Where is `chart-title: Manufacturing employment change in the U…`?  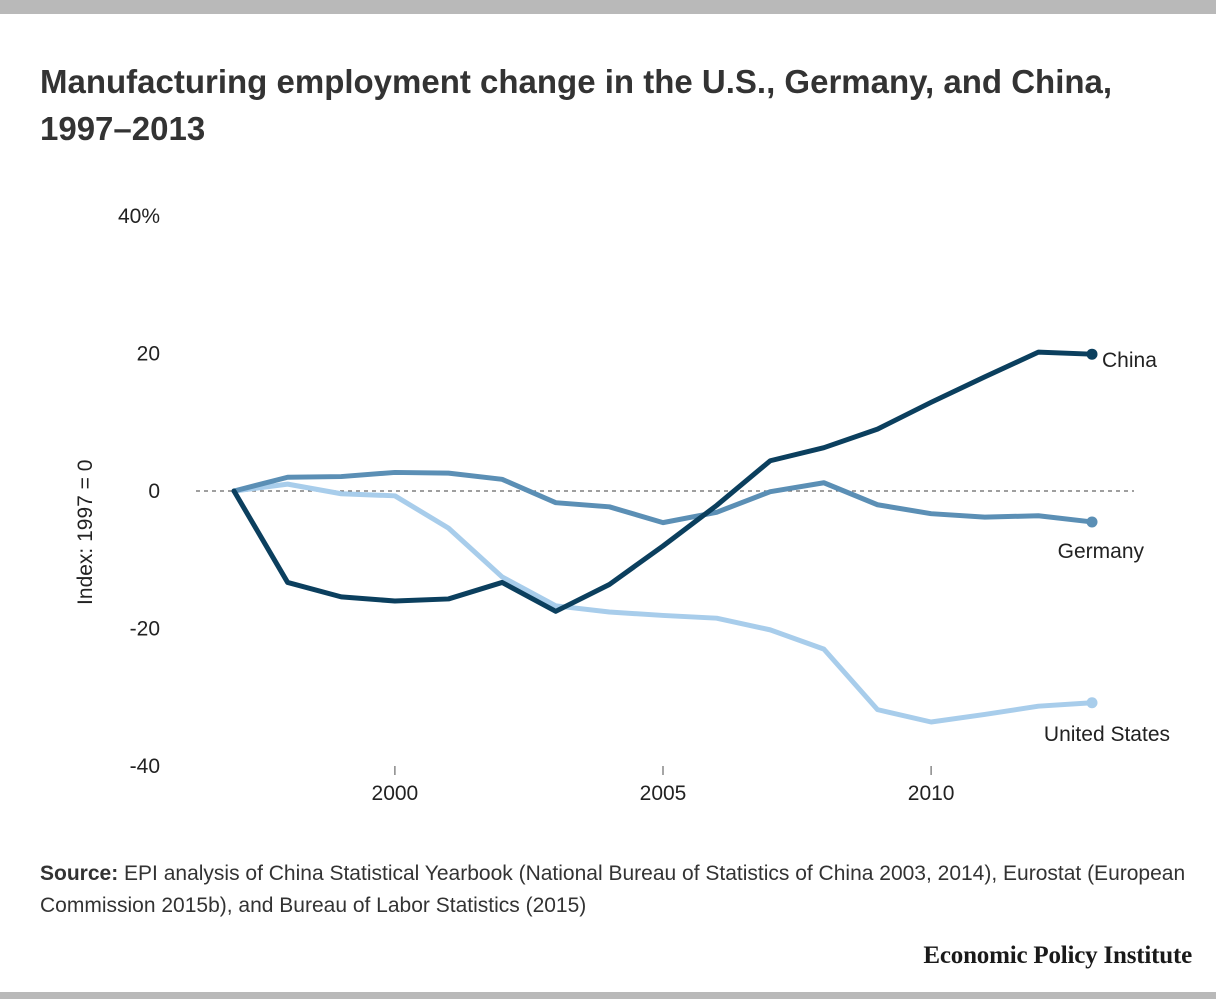 chart-title: Manufacturing employment change in the U… is located at coordinates (576, 105).